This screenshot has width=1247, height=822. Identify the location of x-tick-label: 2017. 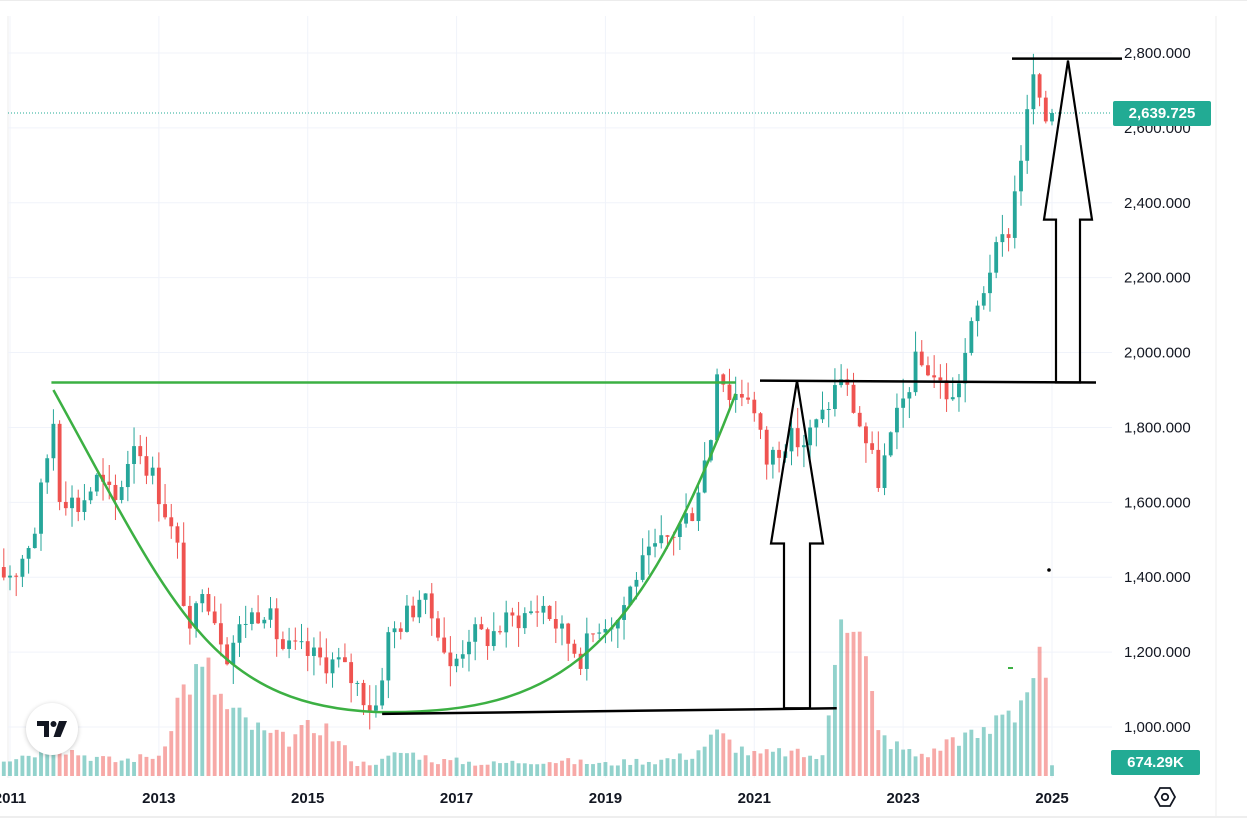
(456, 798).